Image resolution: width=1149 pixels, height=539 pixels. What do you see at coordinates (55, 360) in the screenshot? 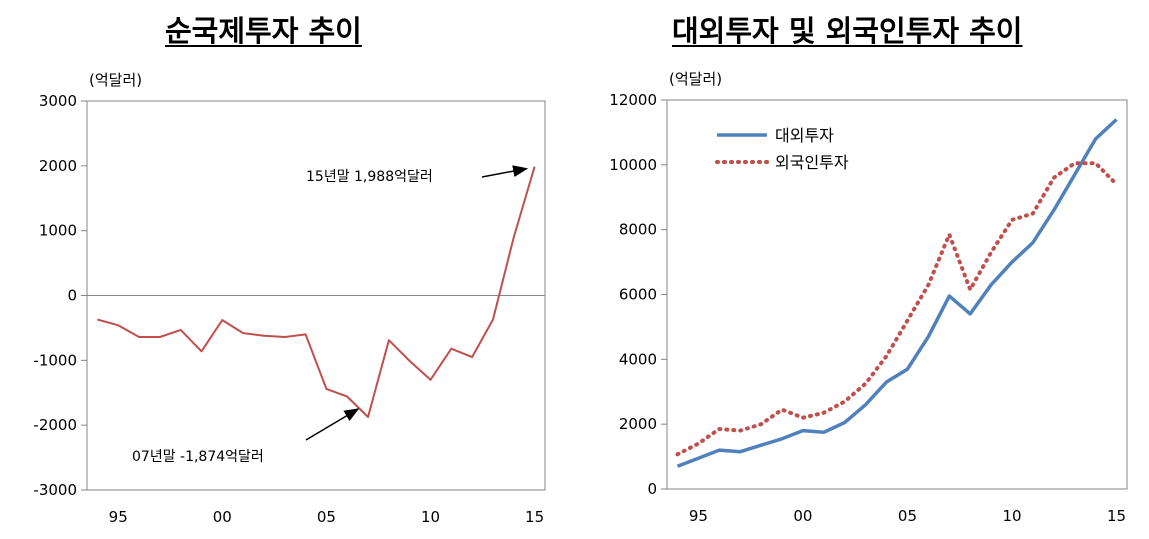
I see `y-tick-label: -1000` at bounding box center [55, 360].